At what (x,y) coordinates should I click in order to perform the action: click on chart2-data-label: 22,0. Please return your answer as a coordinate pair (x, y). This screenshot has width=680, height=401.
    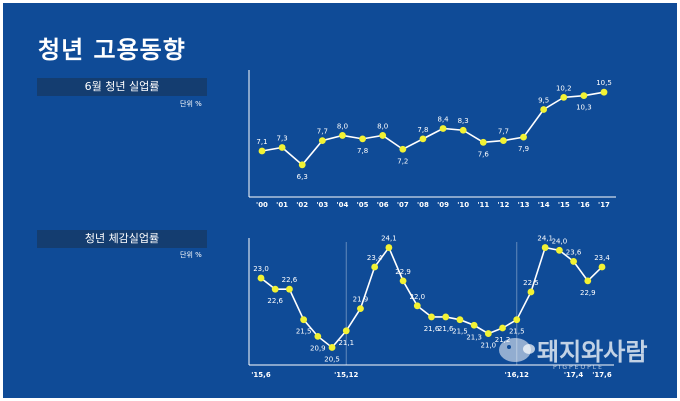
    Looking at the image, I should click on (417, 297).